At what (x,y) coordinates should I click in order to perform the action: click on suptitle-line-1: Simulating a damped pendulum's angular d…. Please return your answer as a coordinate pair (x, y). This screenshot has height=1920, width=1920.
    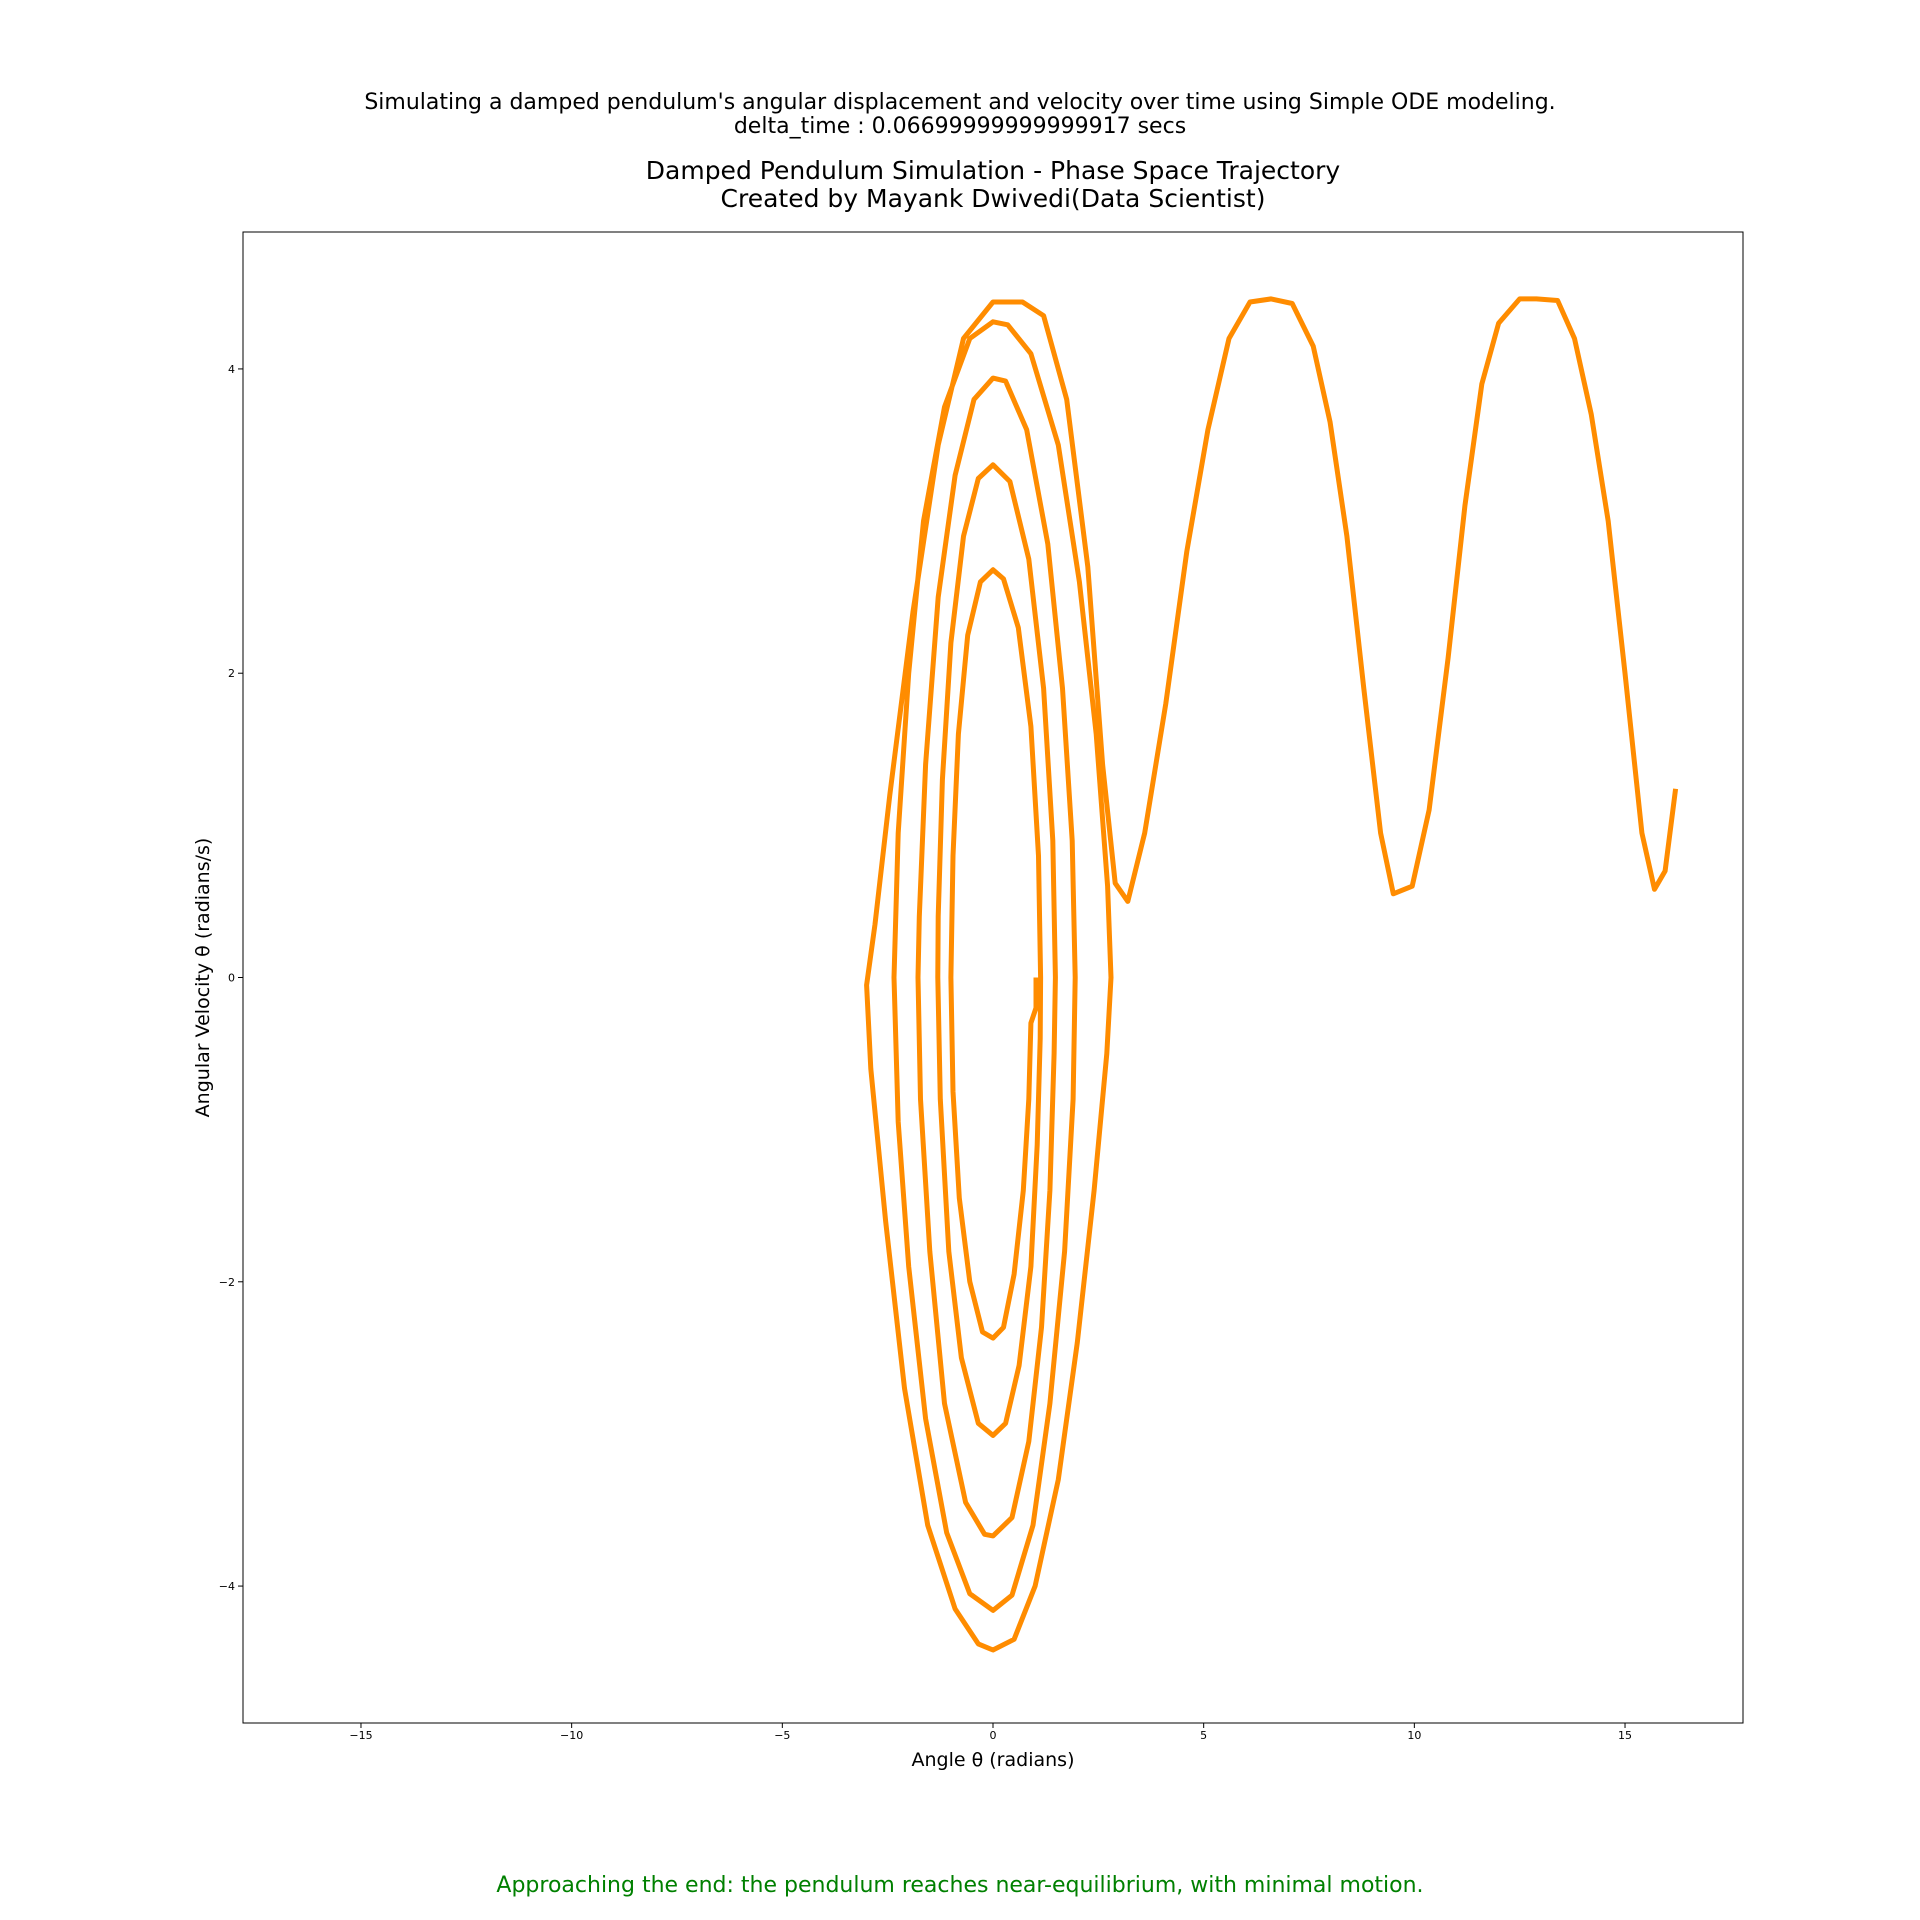
    Looking at the image, I should click on (960, 102).